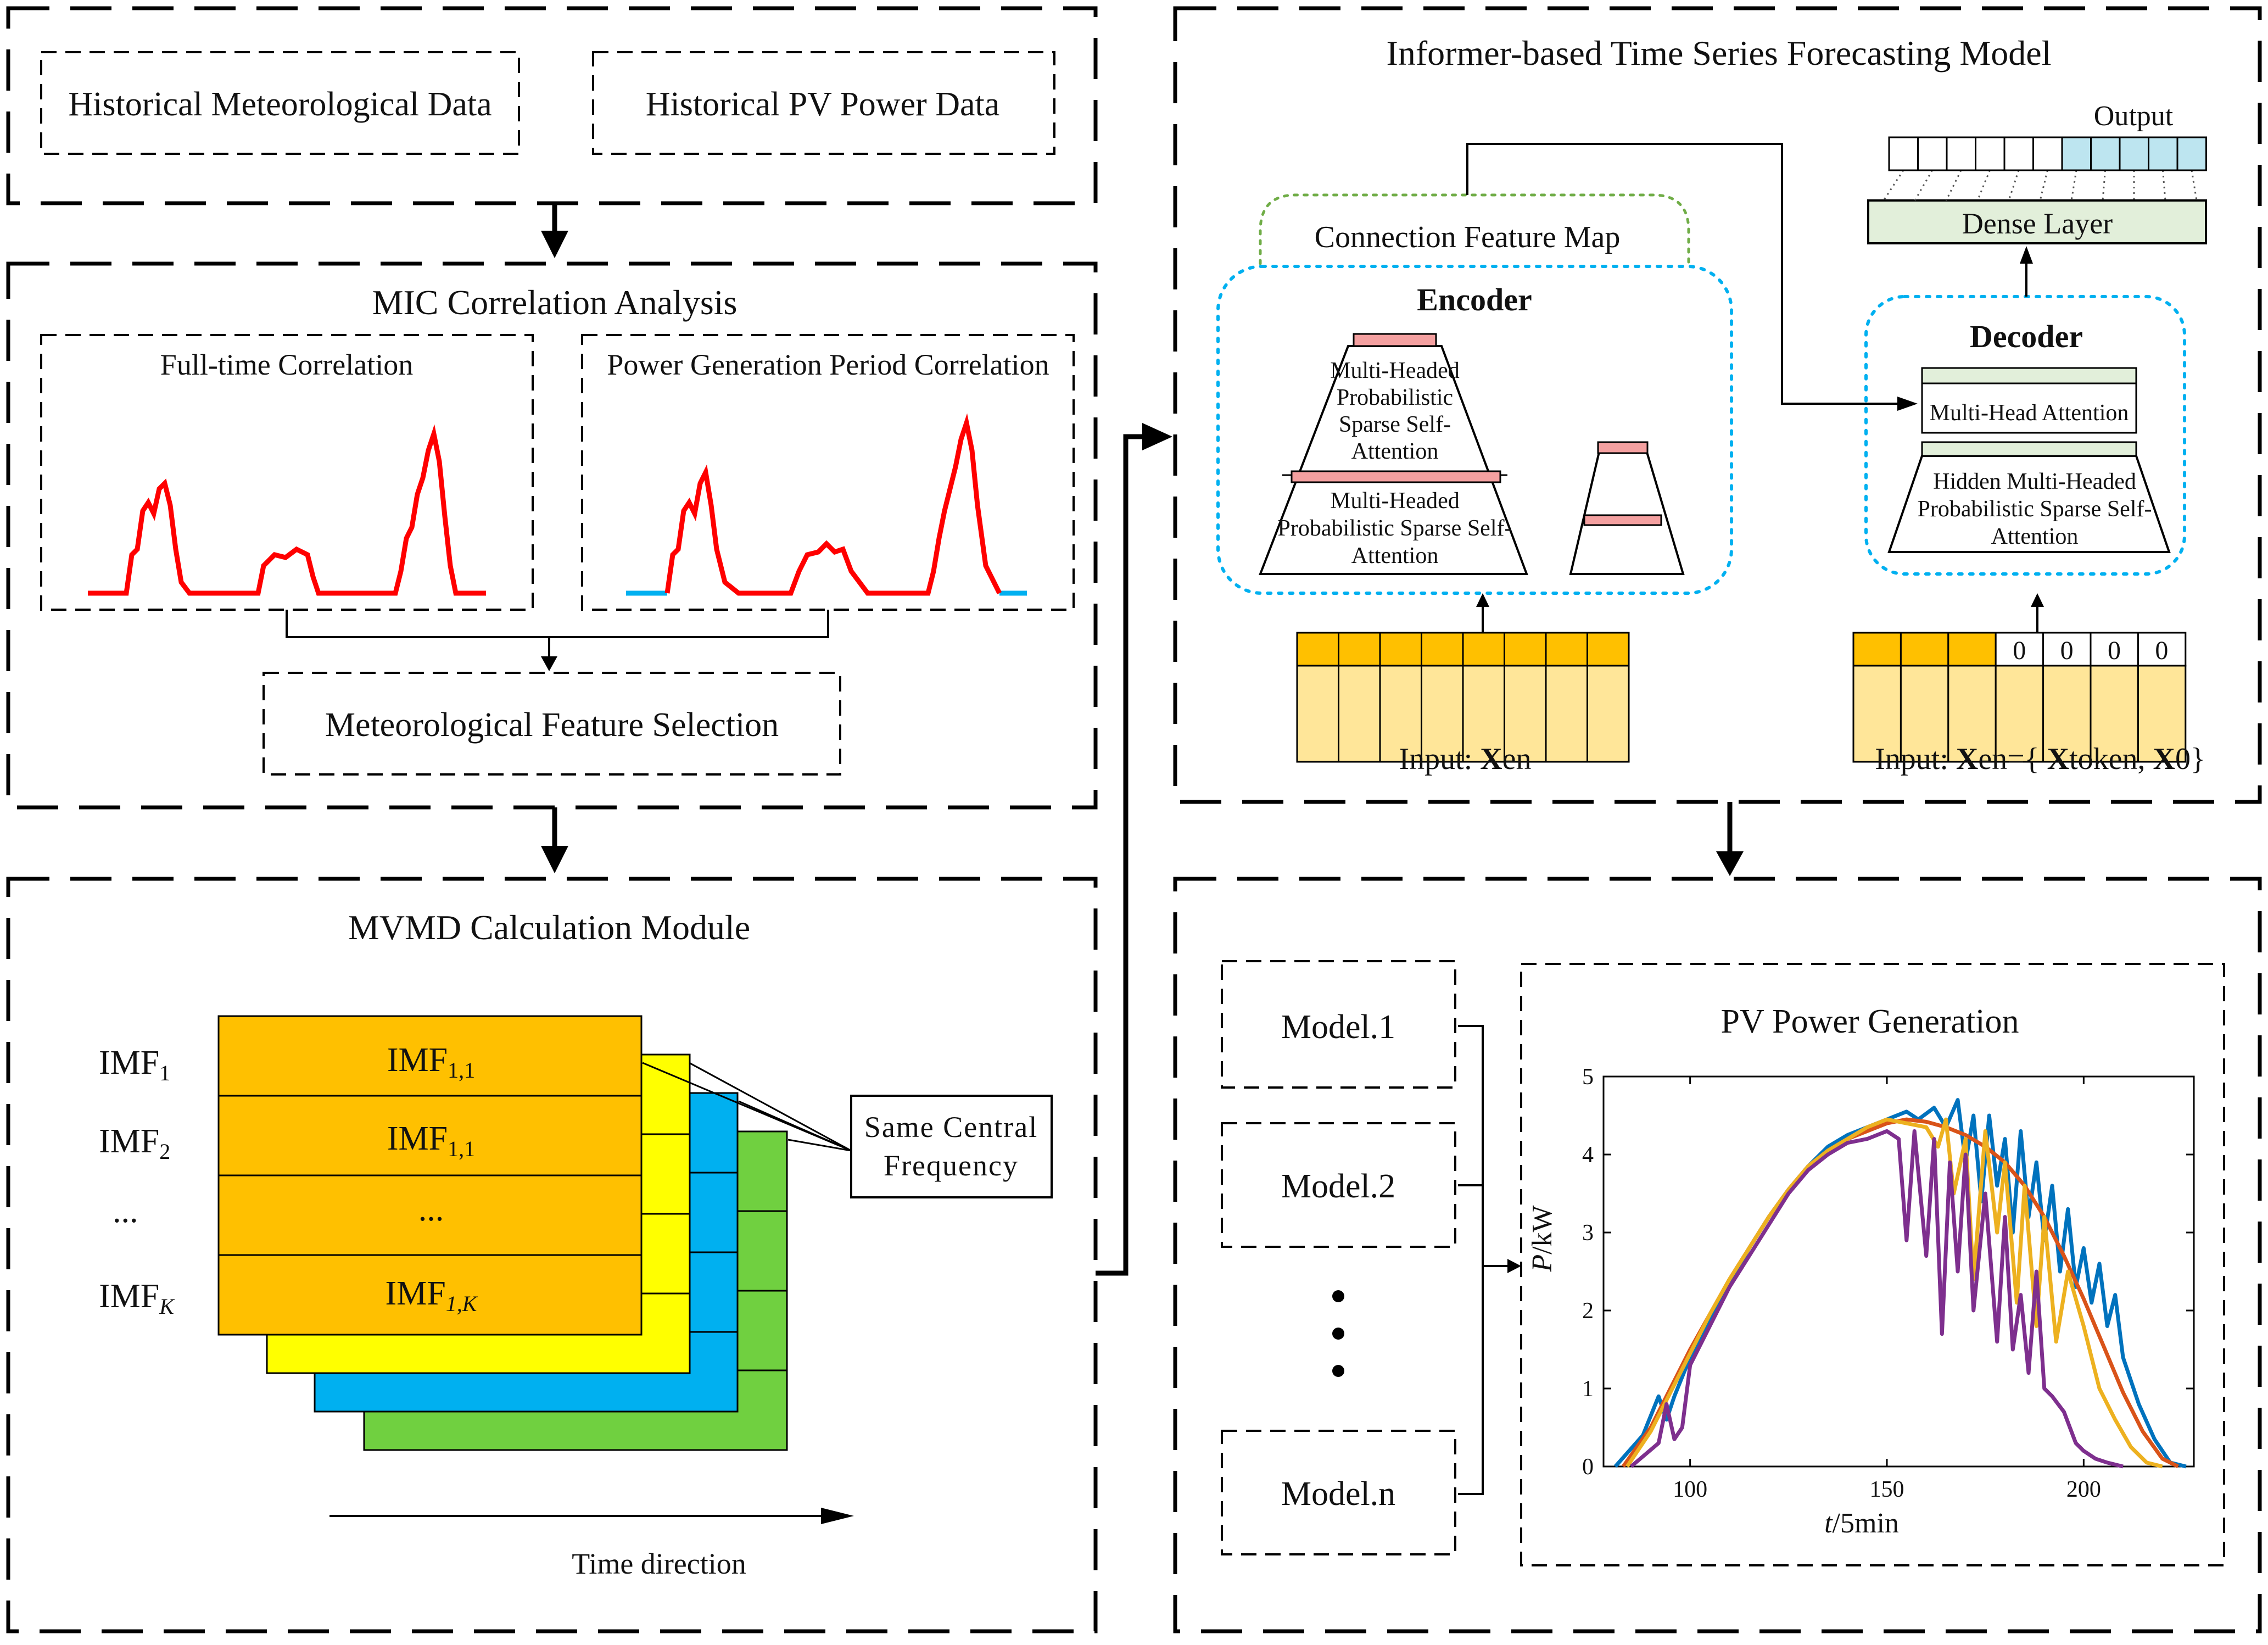  I want to click on dense-to-output-dotted-lines, so click(2040, 186).